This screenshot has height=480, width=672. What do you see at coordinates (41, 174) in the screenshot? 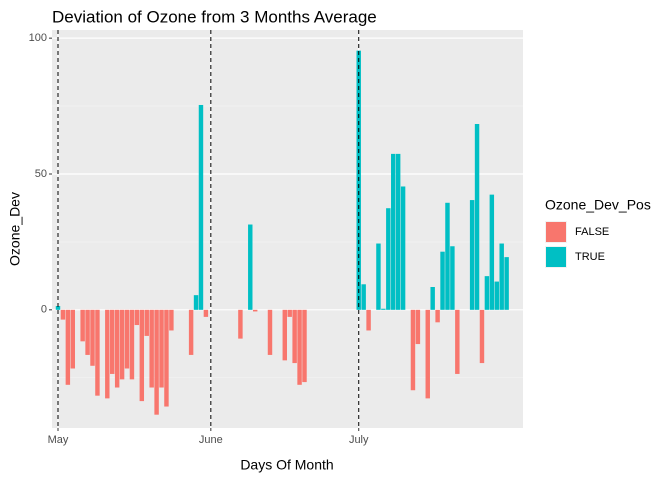
I see `y-tick-label: 50` at bounding box center [41, 174].